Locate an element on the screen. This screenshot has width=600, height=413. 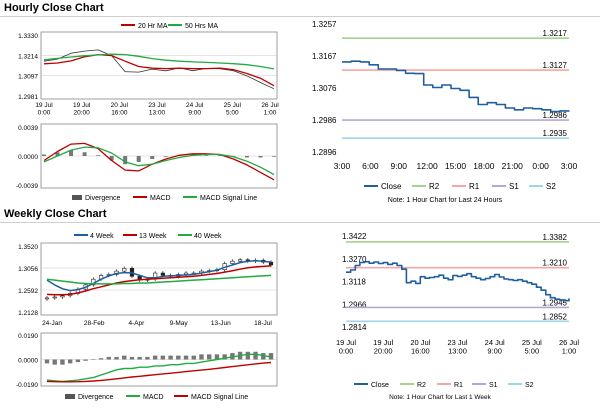
legend-r1-label: R1 is located at coordinates (458, 385).